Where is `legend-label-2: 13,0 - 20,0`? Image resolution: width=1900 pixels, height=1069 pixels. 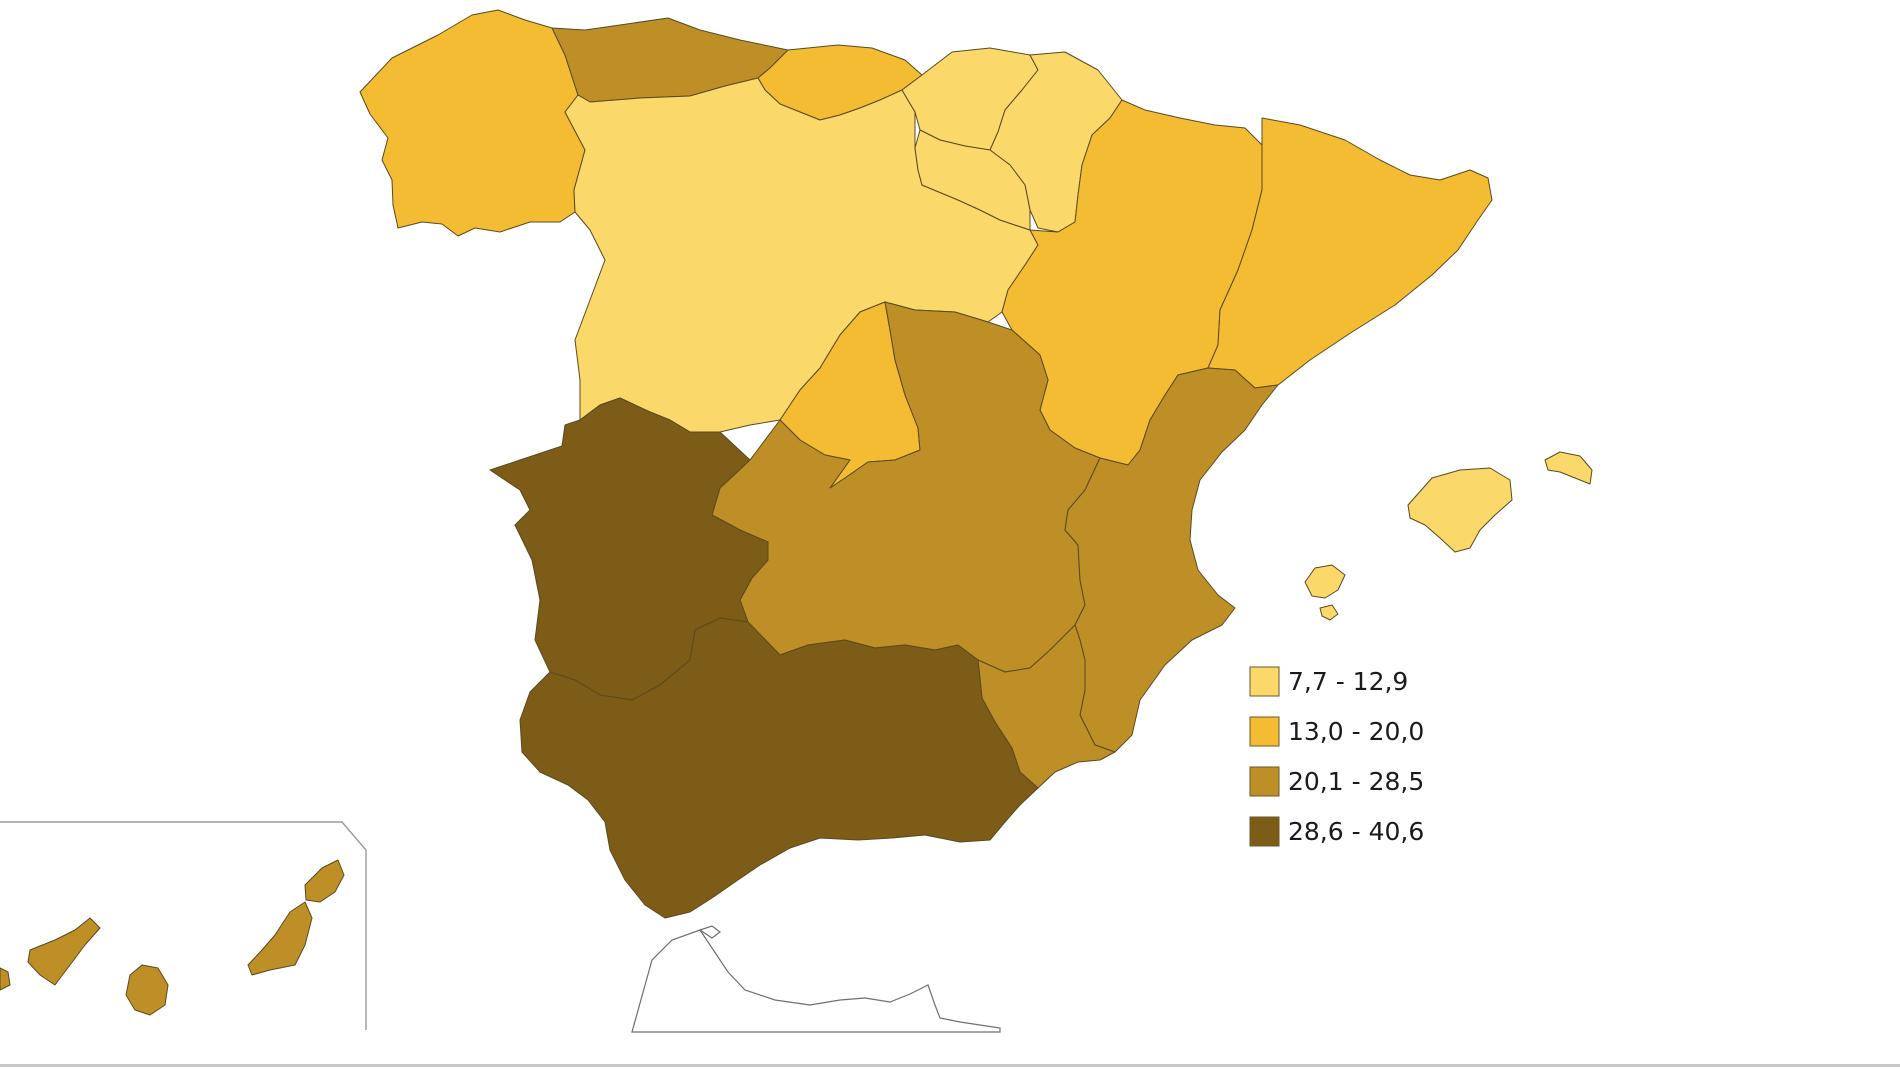
legend-label-2: 13,0 - 20,0 is located at coordinates (1356, 731).